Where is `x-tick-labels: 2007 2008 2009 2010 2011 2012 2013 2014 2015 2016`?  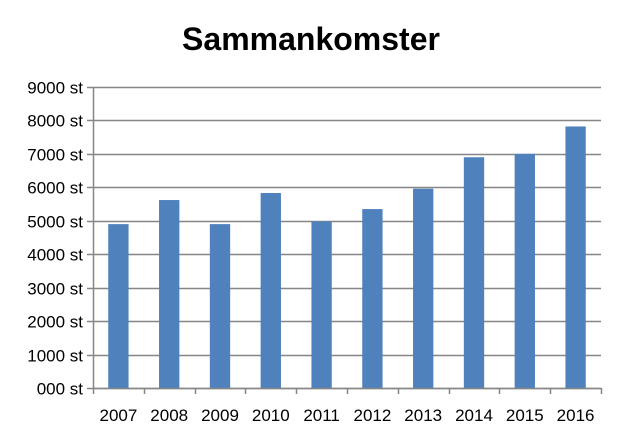 x-tick-labels: 2007 2008 2009 2010 2011 2012 2013 2014 2015 2016 is located at coordinates (346, 415).